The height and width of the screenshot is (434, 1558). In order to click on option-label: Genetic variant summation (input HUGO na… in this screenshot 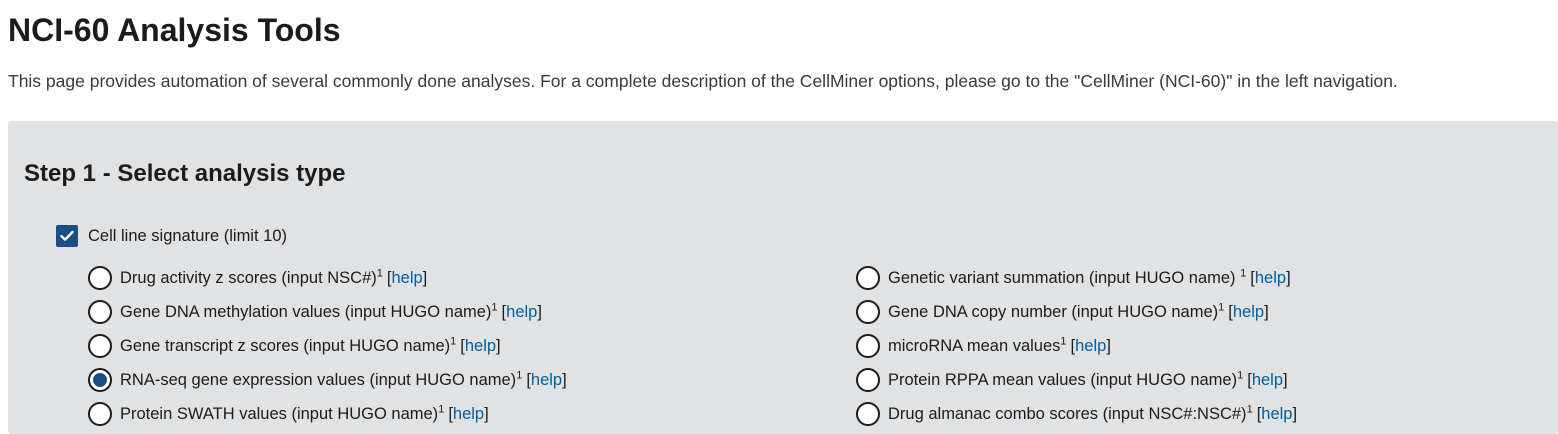, I will do `click(1067, 277)`.